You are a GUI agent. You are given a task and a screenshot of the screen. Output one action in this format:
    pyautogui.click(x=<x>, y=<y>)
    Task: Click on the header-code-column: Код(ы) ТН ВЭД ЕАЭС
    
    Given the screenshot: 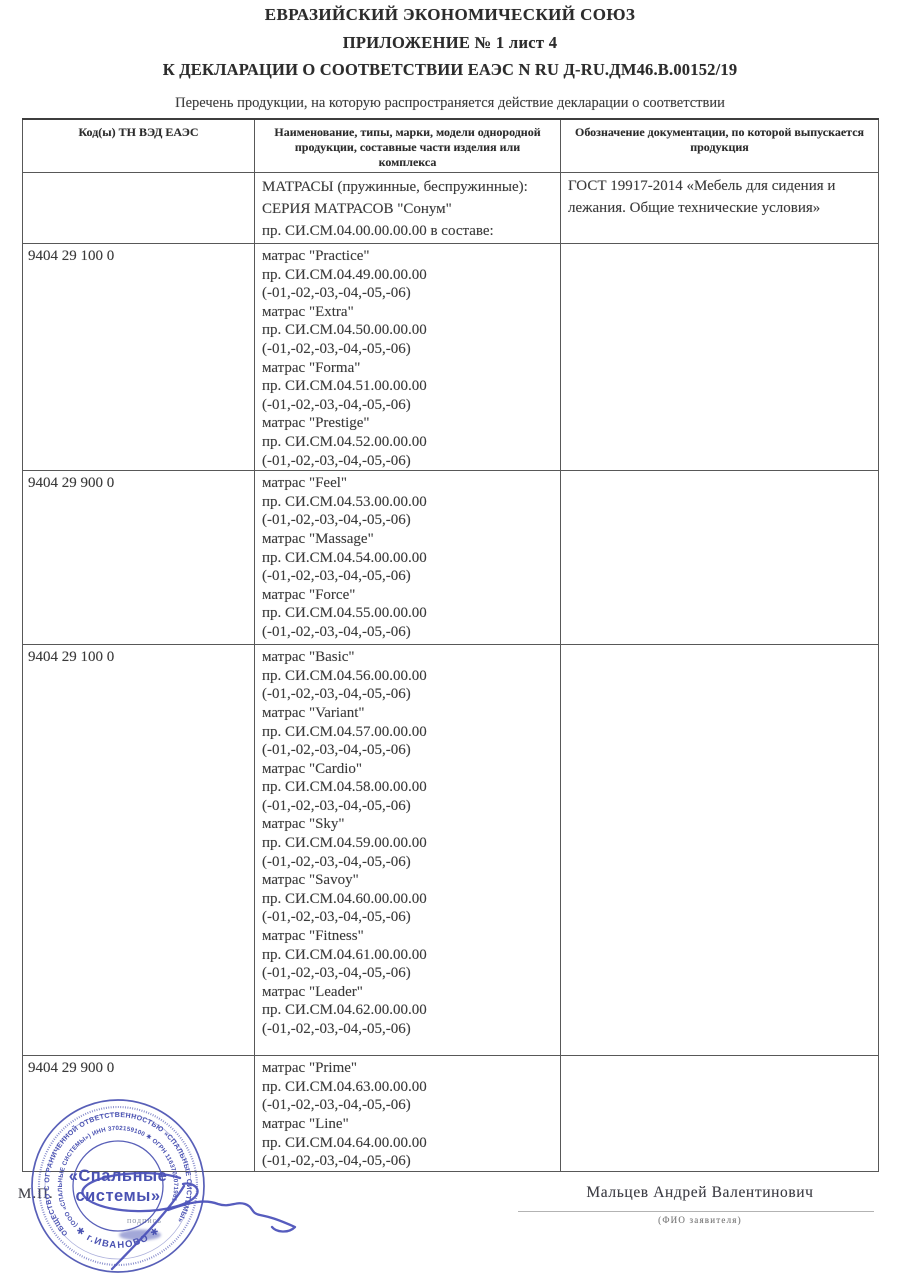 What is the action you would take?
    pyautogui.click(x=138, y=145)
    